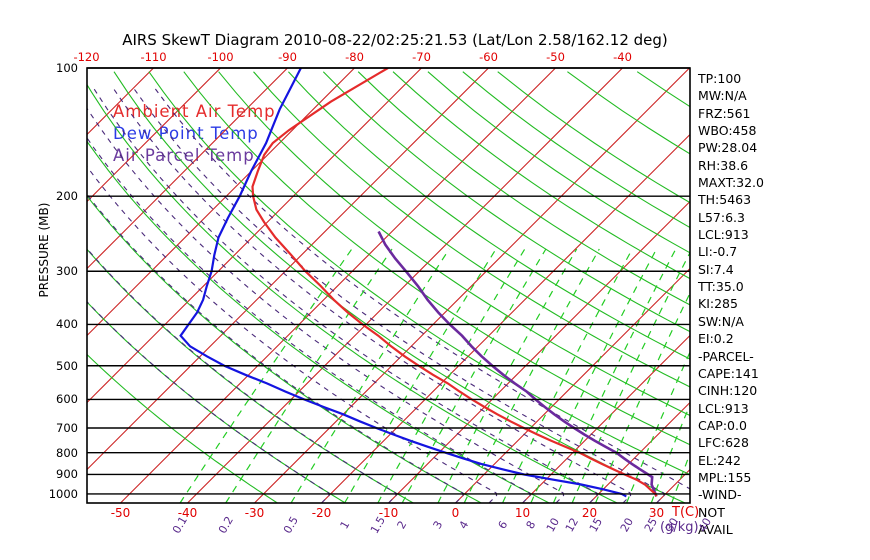 Image resolution: width=870 pixels, height=560 pixels. I want to click on top-temp-tick: -120, so click(86, 57).